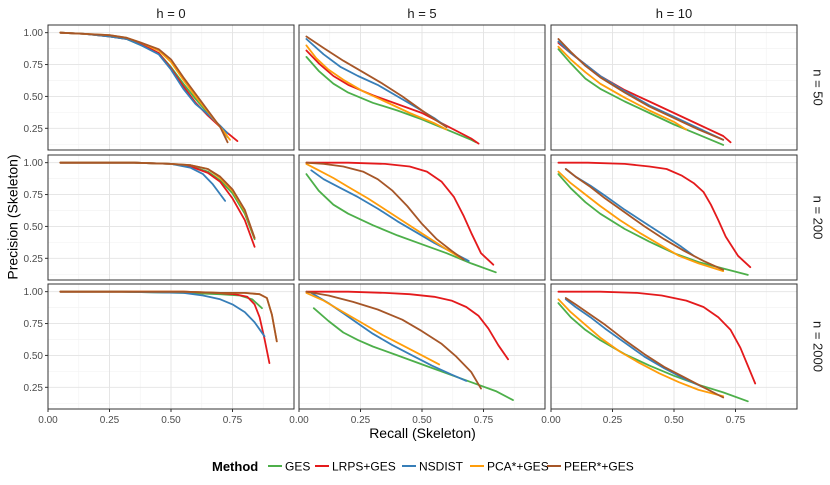  Describe the element at coordinates (518, 467) in the screenshot. I see `legend-label-pca-ges: PCA*+GES` at that location.